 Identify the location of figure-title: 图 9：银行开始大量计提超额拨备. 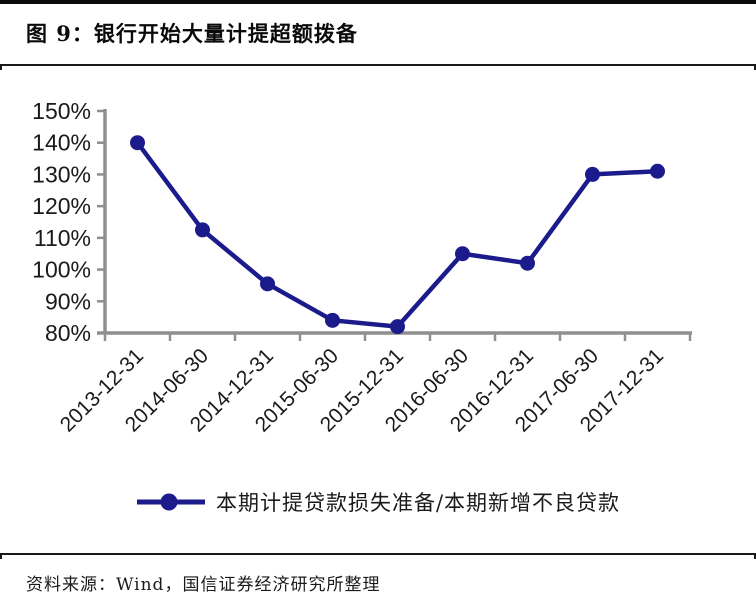
(192, 33).